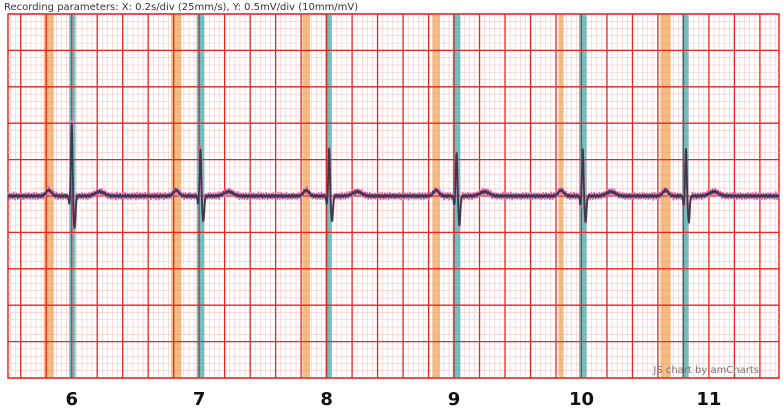  What do you see at coordinates (393, 399) in the screenshot?
I see `x-axis-ticks: 6 7 8 9 10 11` at bounding box center [393, 399].